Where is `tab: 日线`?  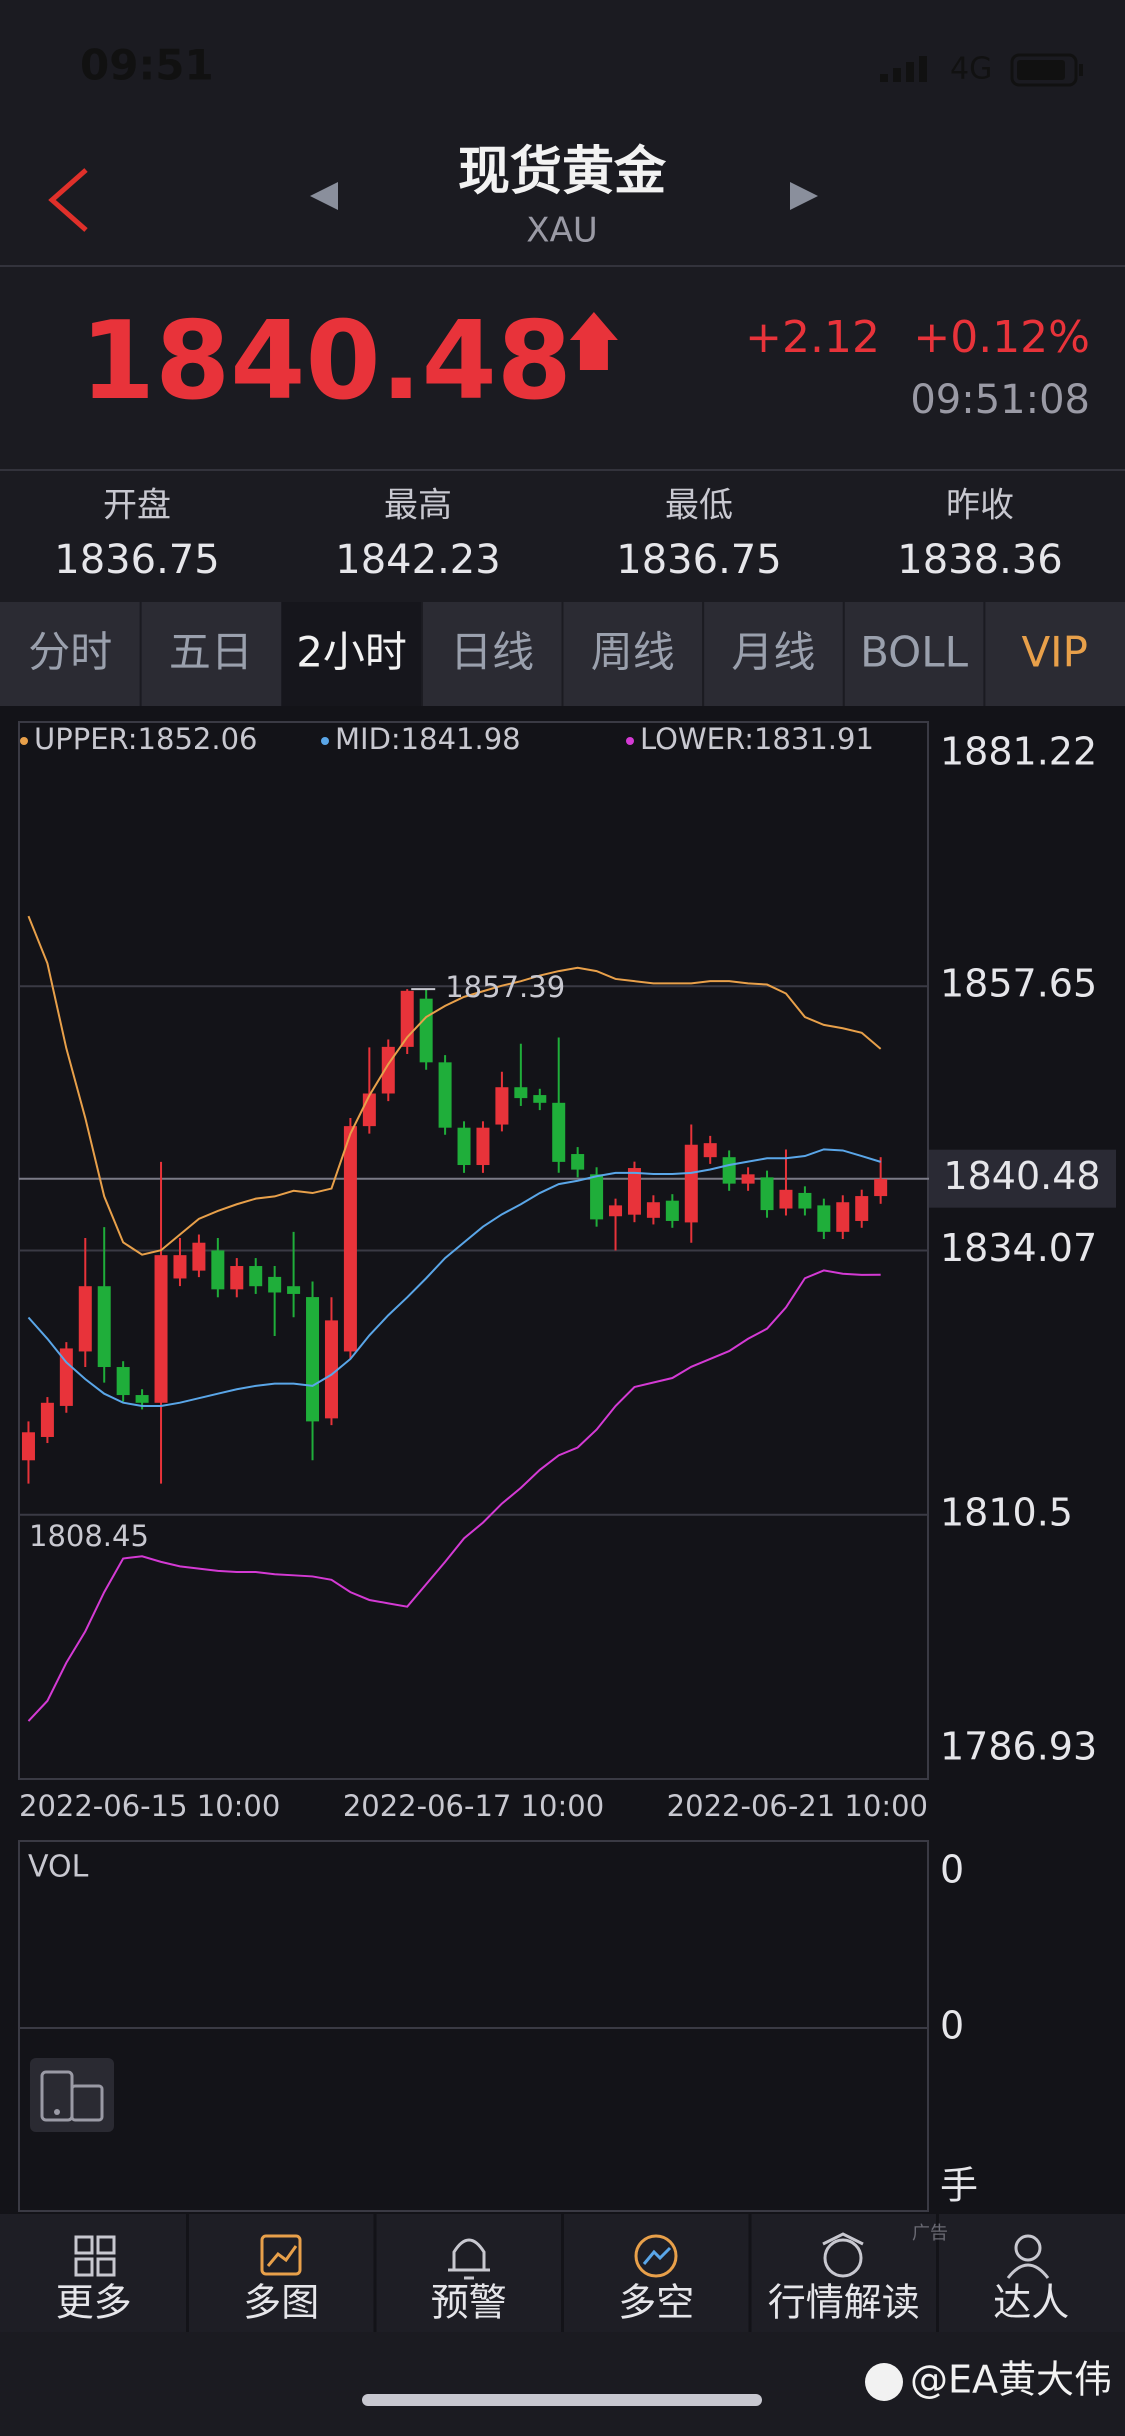 tab: 日线 is located at coordinates (492, 652).